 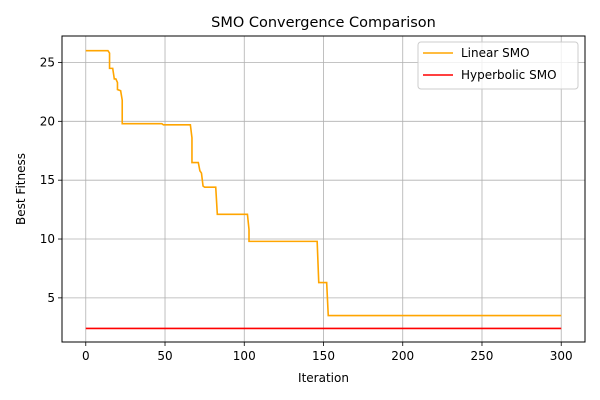 What do you see at coordinates (51, 298) in the screenshot?
I see `y-tick-label: 5` at bounding box center [51, 298].